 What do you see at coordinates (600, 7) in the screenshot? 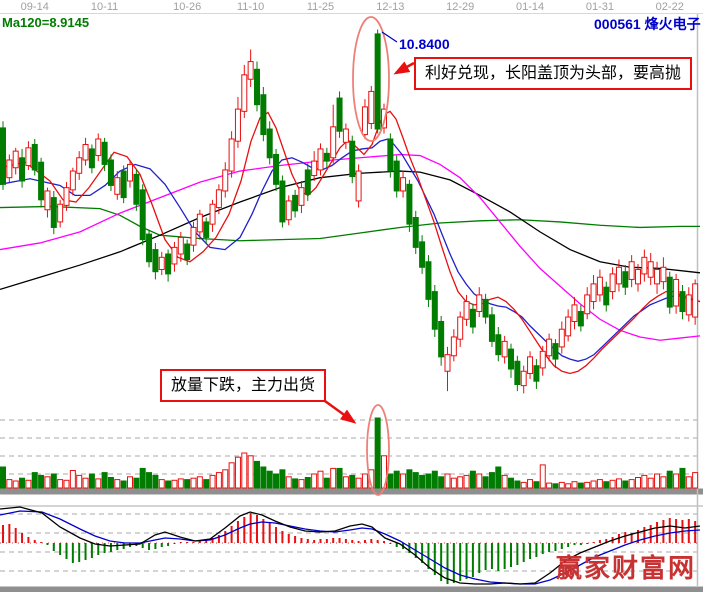
I see `date-tick: 01-31` at bounding box center [600, 7].